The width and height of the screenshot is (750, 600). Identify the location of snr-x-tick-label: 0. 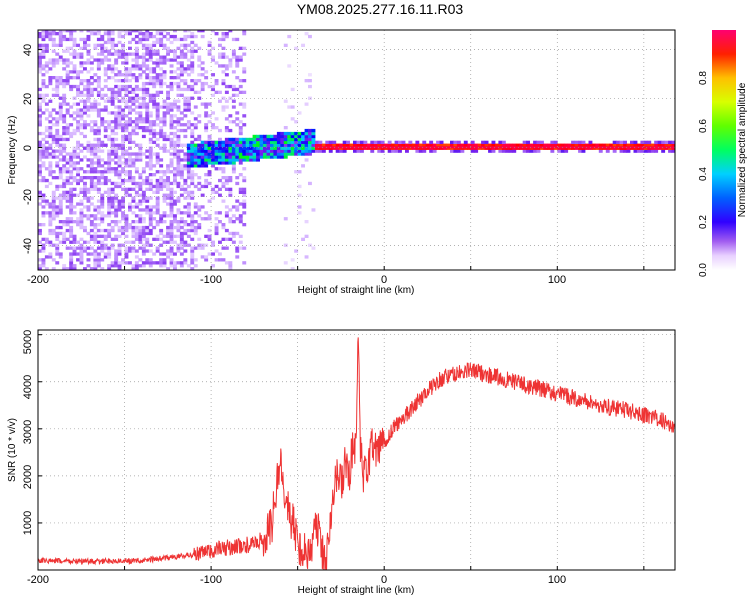
(384, 580).